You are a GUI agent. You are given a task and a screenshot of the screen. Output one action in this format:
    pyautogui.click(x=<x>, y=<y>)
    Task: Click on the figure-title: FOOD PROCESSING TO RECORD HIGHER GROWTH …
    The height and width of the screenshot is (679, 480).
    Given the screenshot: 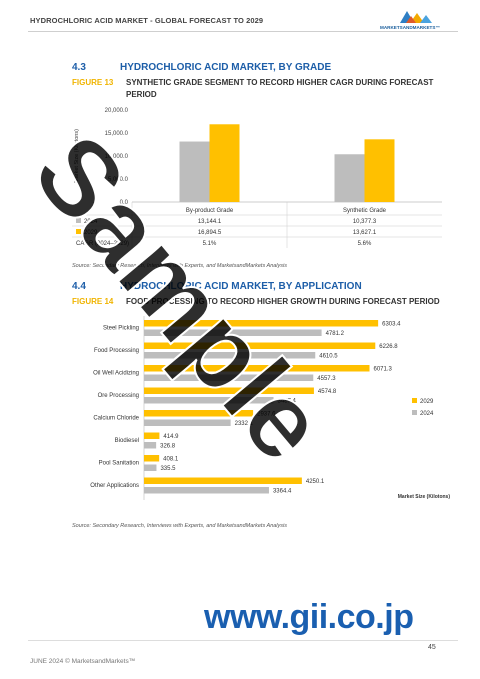 What is the action you would take?
    pyautogui.click(x=283, y=301)
    